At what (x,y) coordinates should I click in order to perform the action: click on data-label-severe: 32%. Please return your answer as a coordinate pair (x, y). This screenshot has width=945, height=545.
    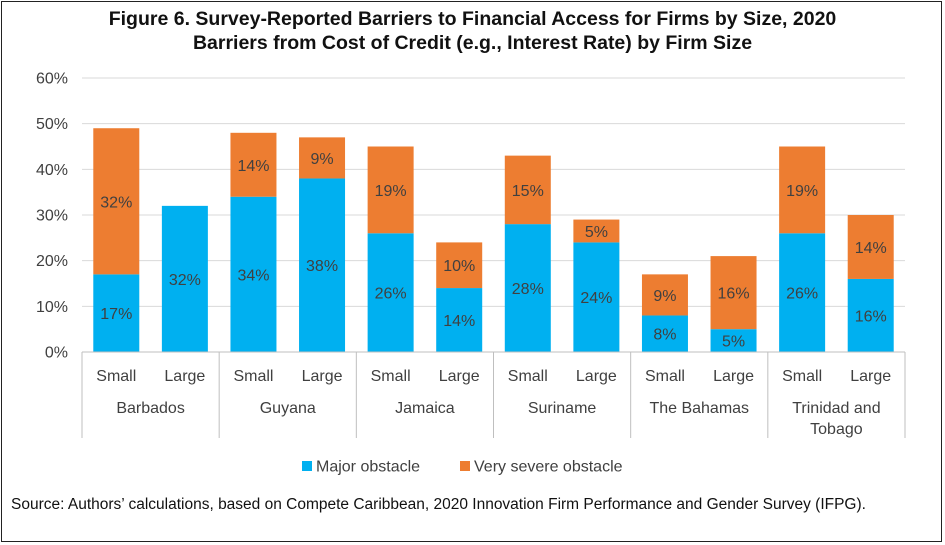
    Looking at the image, I should click on (116, 202).